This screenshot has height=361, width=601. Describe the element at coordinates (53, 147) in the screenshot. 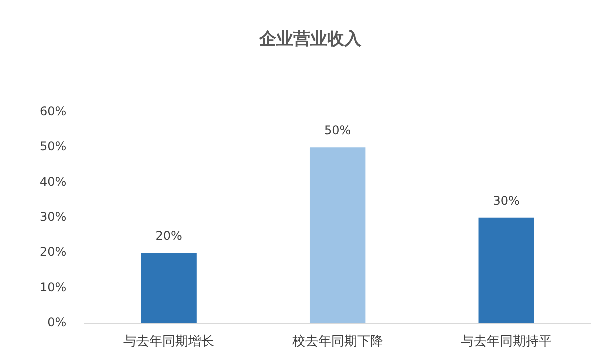

I see `y-tick-label: 50%` at that location.